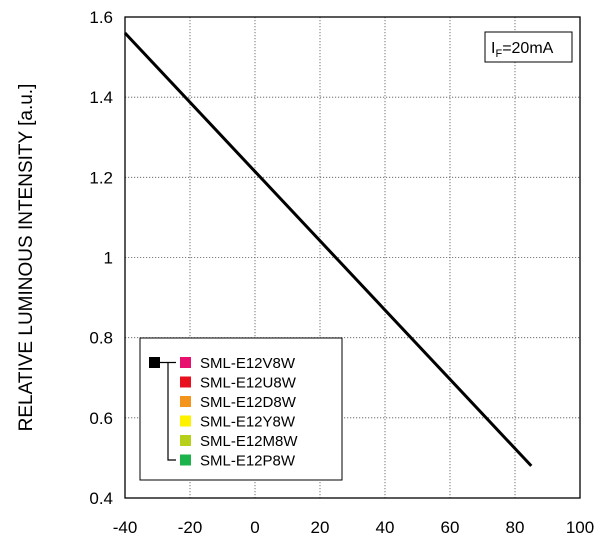 The width and height of the screenshot is (612, 541). I want to click on legend-label: SML-E12Y8W, so click(248, 422).